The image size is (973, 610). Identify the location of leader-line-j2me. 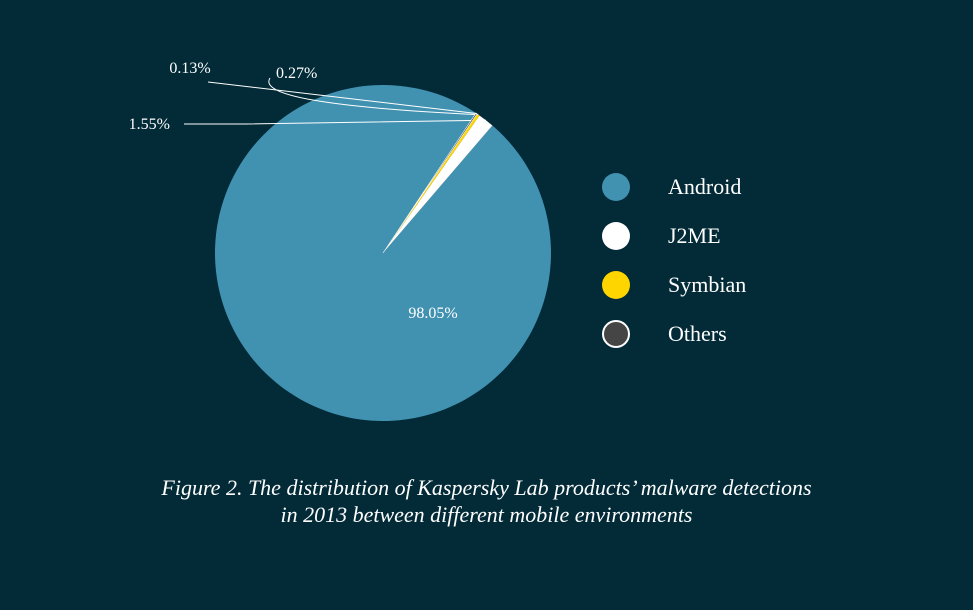
(335, 122).